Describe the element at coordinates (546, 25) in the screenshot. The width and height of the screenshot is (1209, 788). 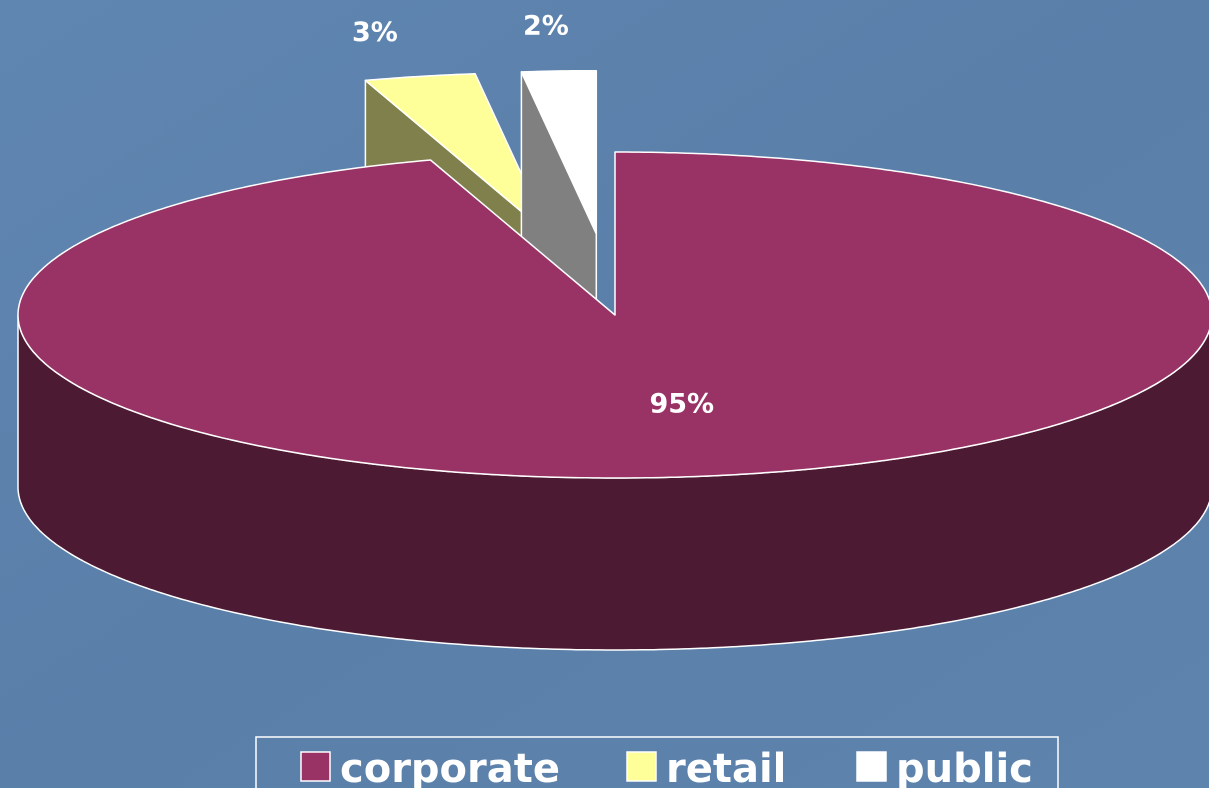
I see `data-label: 2%` at that location.